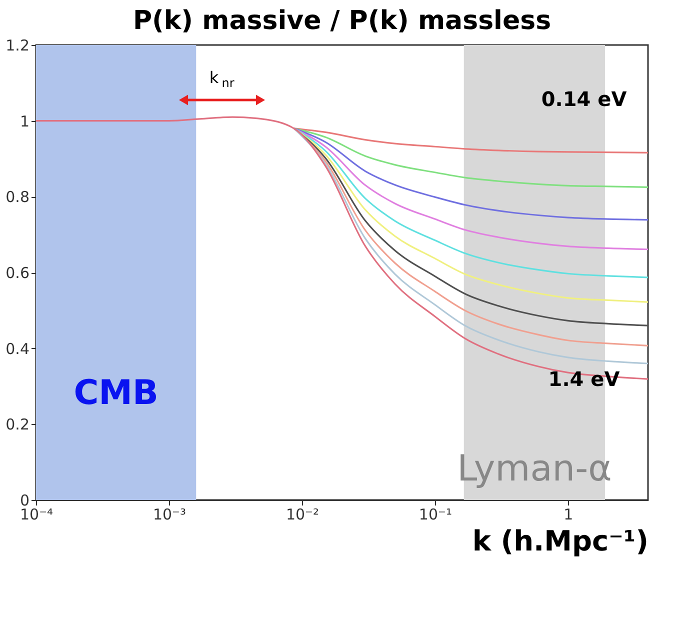  Describe the element at coordinates (18, 45) in the screenshot. I see `y-tick-label: 1.2` at that location.